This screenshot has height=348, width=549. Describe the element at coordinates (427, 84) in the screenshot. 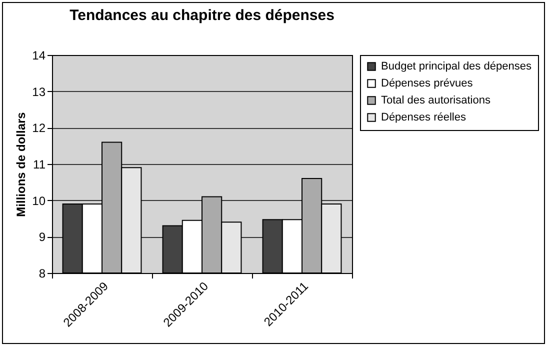

I see `legend-label: Dépenses prévues` at that location.